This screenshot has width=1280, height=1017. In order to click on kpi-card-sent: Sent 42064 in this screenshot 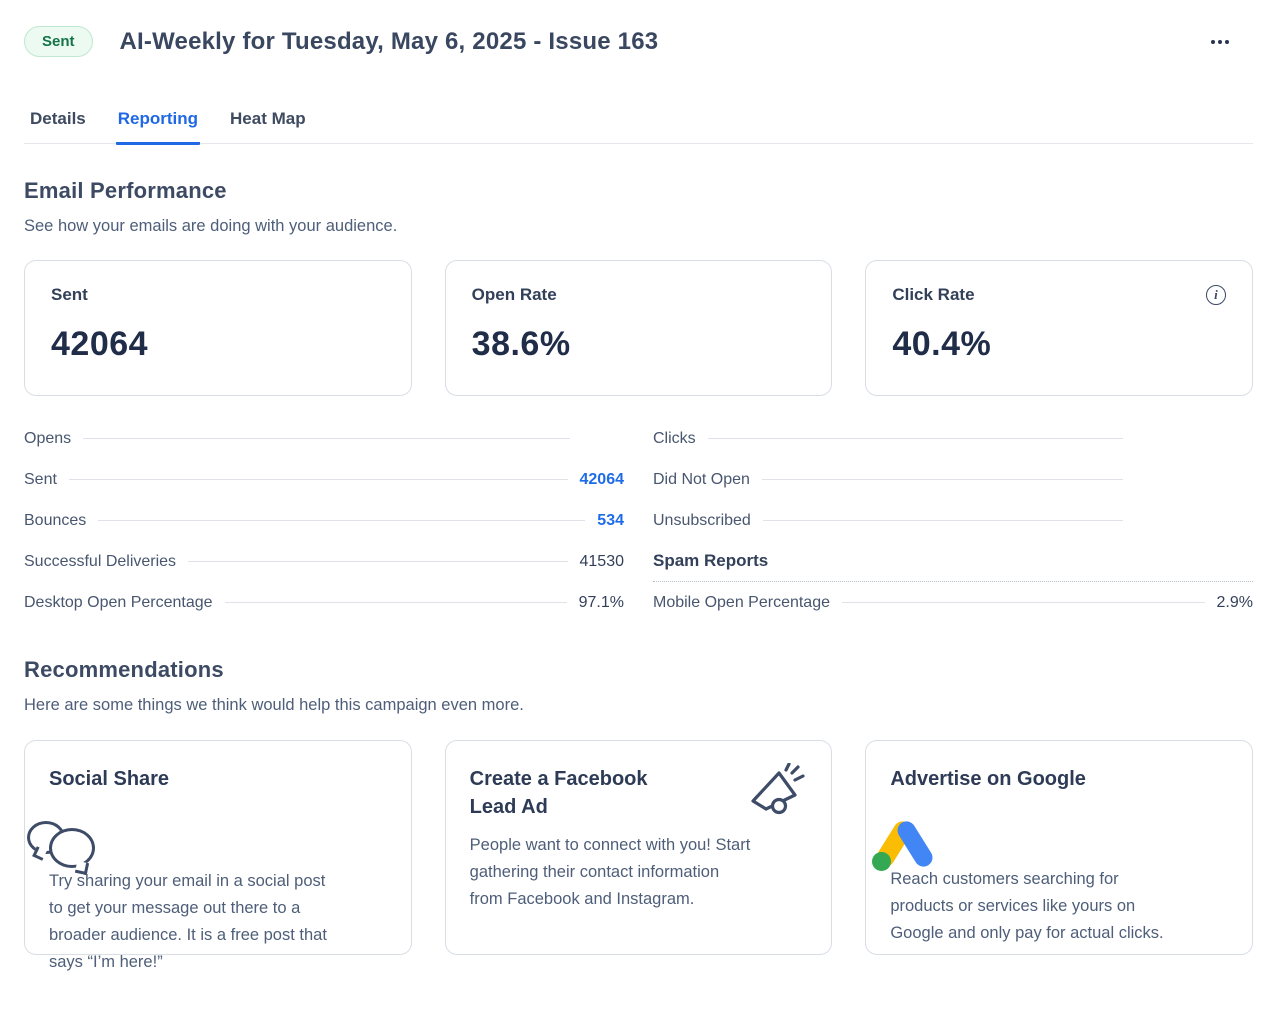, I will do `click(218, 328)`.